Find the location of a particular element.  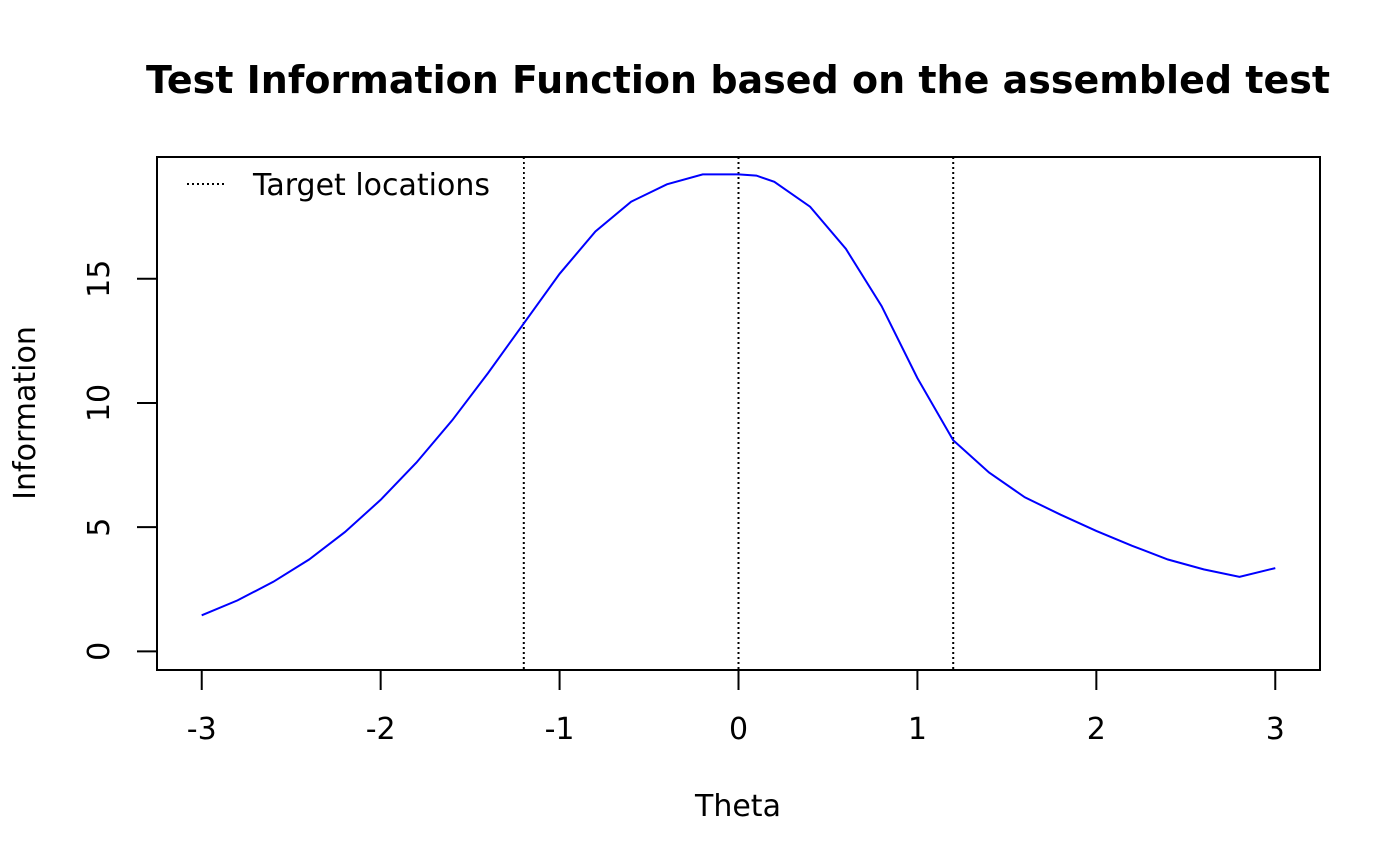

y-tick-label: 0 is located at coordinates (99, 651).